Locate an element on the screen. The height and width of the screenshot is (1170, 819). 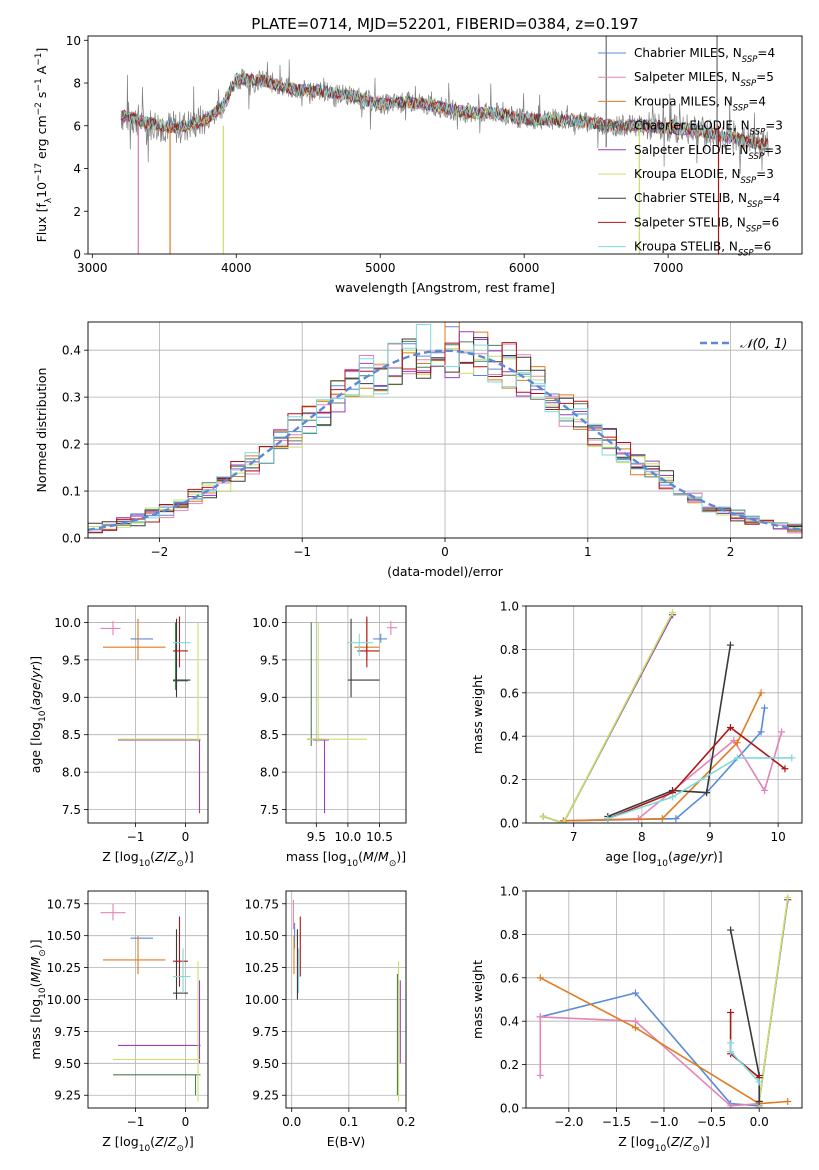
legend-label: 𝒩(0, 1) is located at coordinates (763, 344).